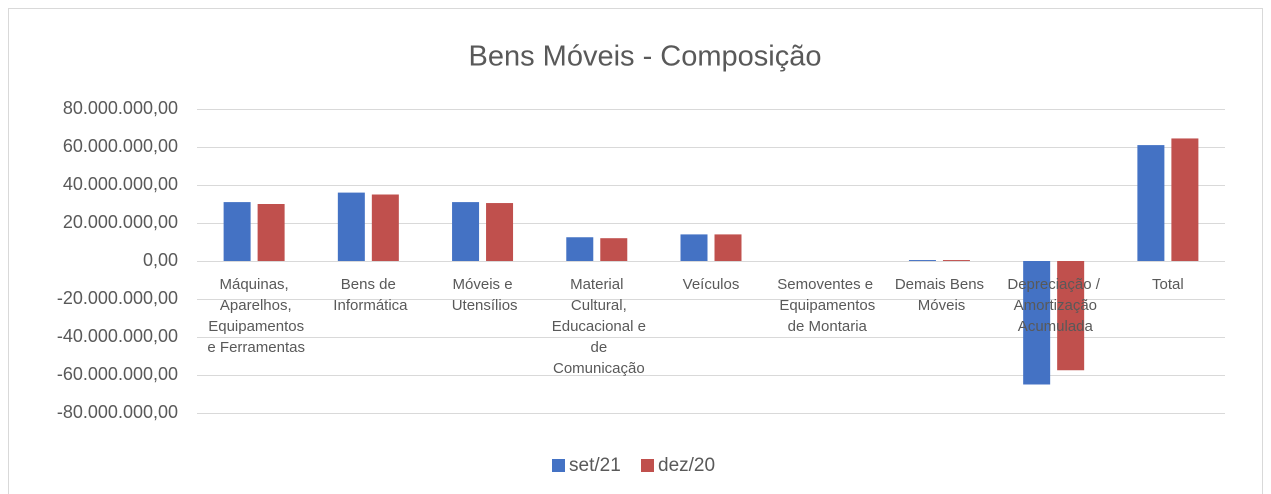 The image size is (1271, 494). I want to click on y-tick-label: -20.000.000,00, so click(117, 298).